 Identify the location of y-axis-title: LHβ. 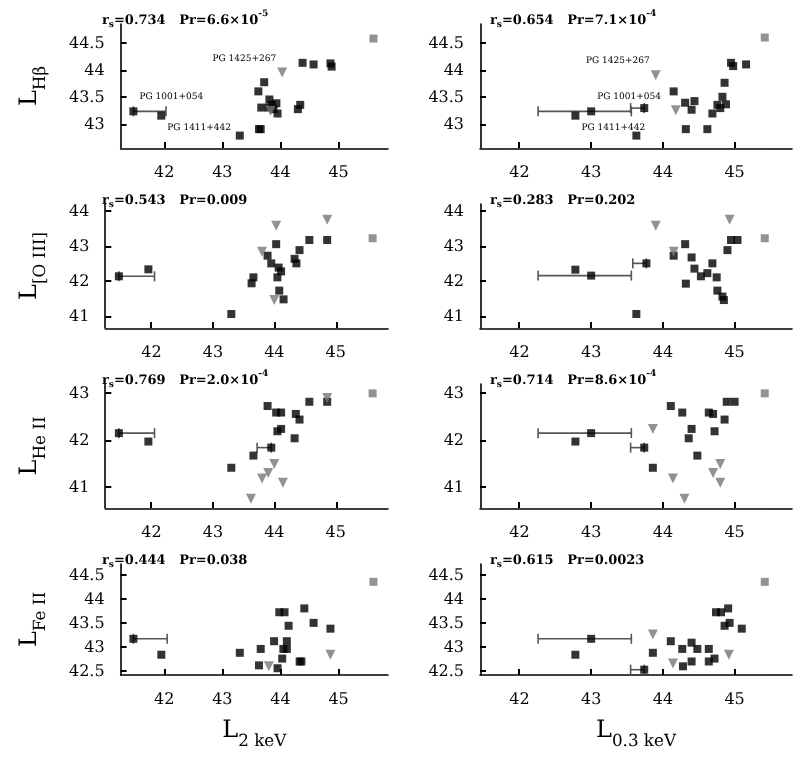
(32, 86).